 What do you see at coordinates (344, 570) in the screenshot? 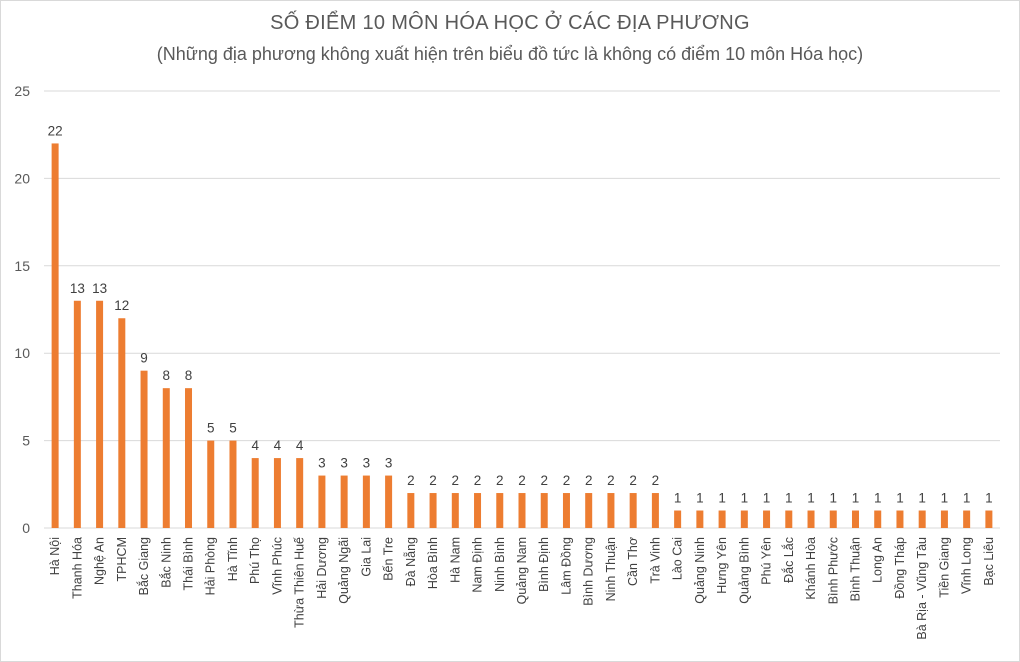
I see `category-label: Quảng Ngãi` at bounding box center [344, 570].